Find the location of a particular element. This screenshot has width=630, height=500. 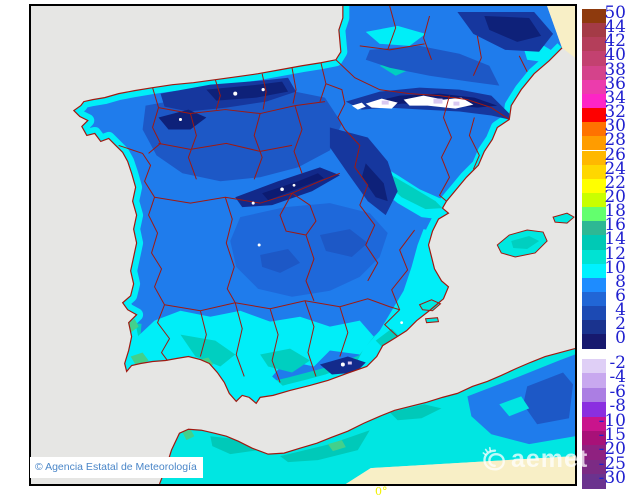

legend-value: 22 is located at coordinates (615, 182).